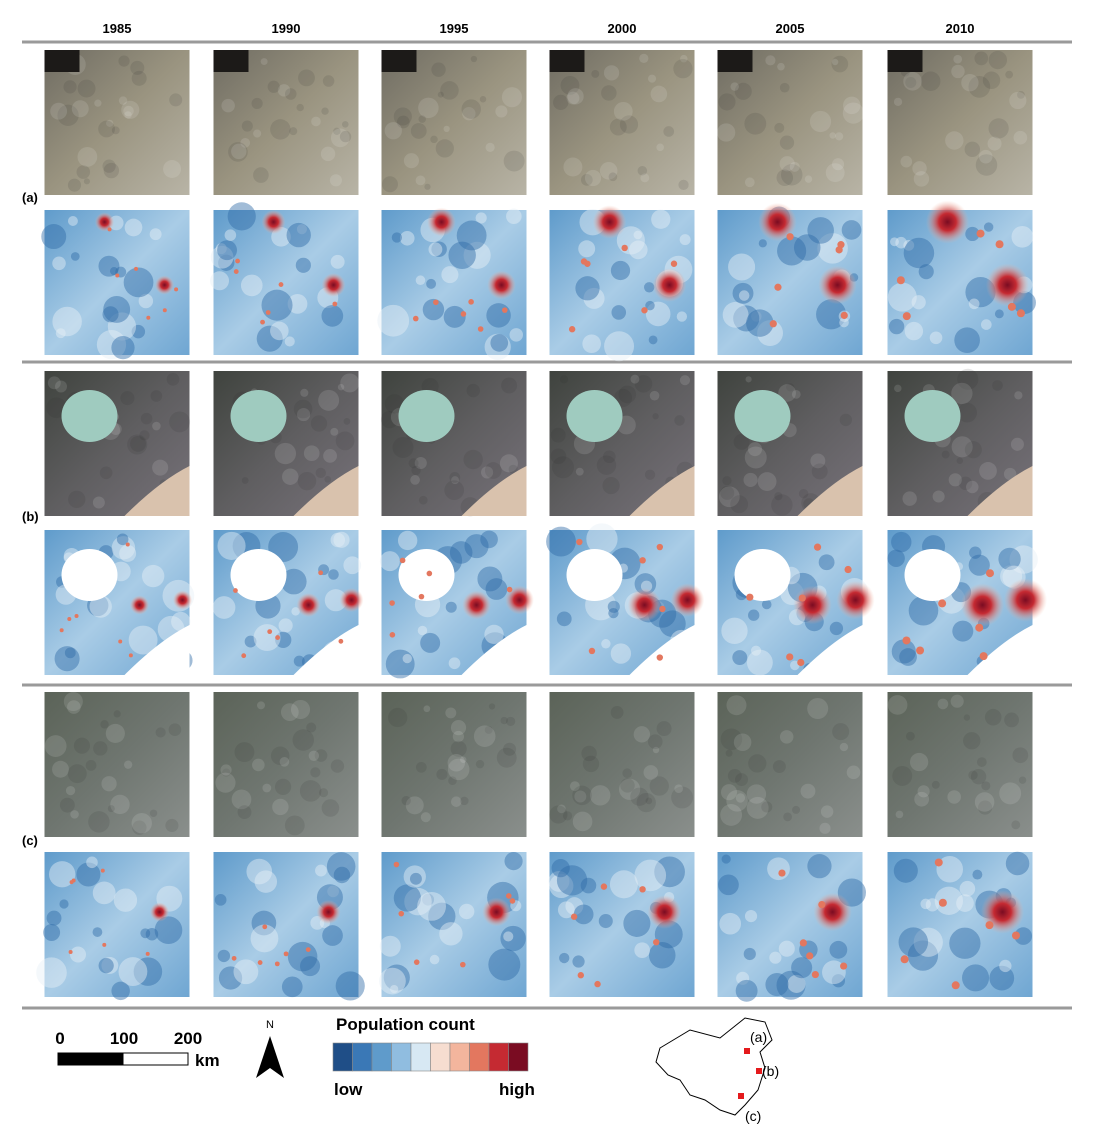 The image size is (1093, 1142). What do you see at coordinates (662, 491) in the screenshot?
I see `estuary` at bounding box center [662, 491].